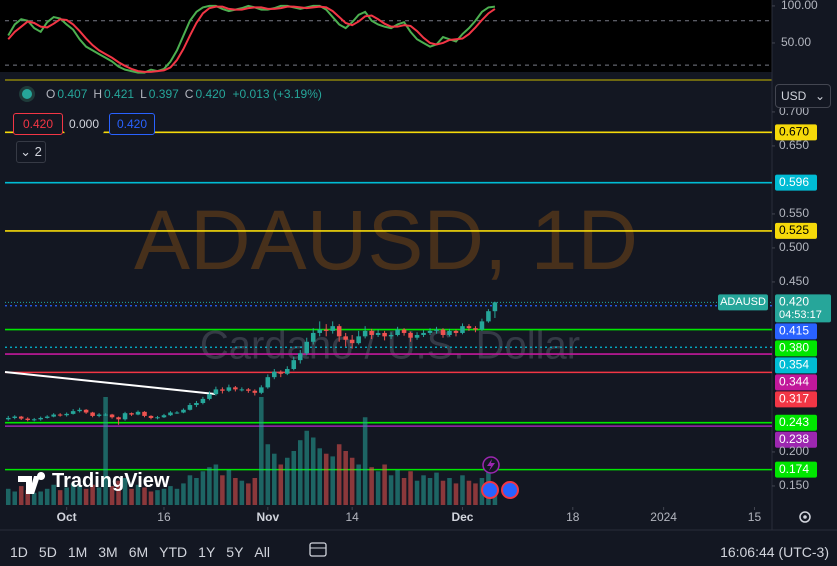  I want to click on x-tick-label: Dec, so click(462, 517).